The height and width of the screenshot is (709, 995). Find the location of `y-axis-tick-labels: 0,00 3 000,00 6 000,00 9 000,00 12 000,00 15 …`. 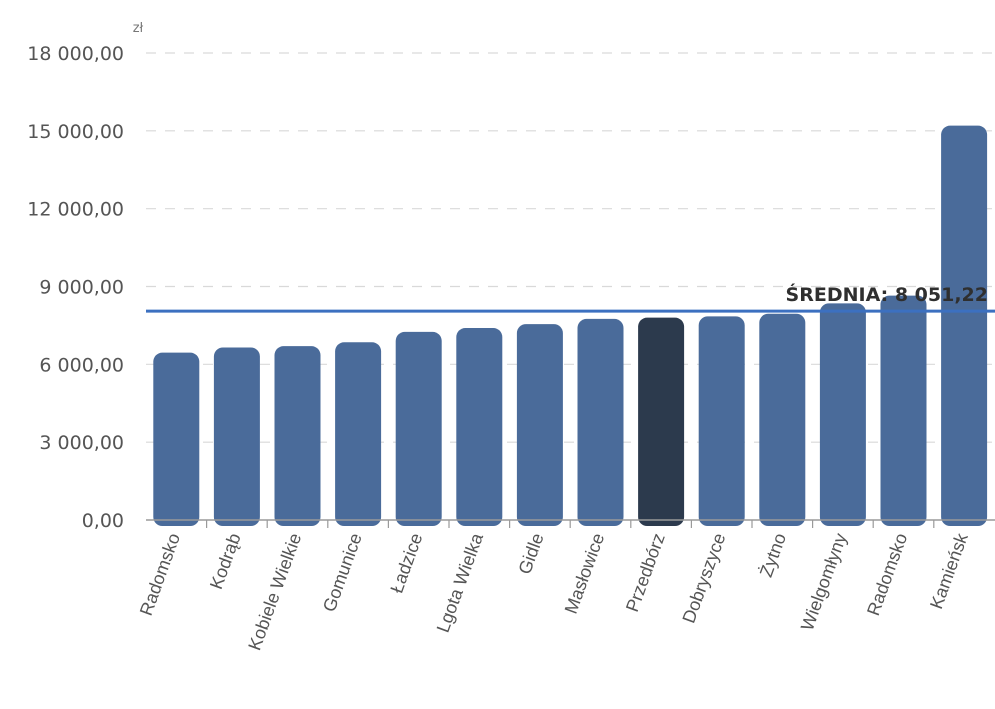

y-axis-tick-labels: 0,00 3 000,00 6 000,00 9 000,00 12 000,00 15 … is located at coordinates (75, 287).